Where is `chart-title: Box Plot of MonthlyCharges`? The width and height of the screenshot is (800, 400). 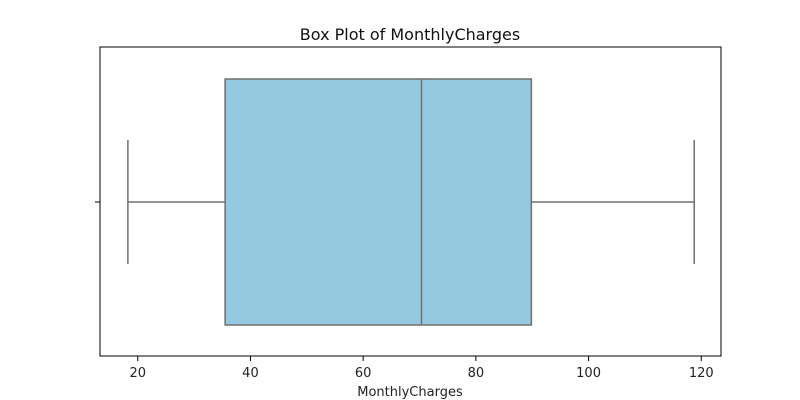 chart-title: Box Plot of MonthlyCharges is located at coordinates (410, 34).